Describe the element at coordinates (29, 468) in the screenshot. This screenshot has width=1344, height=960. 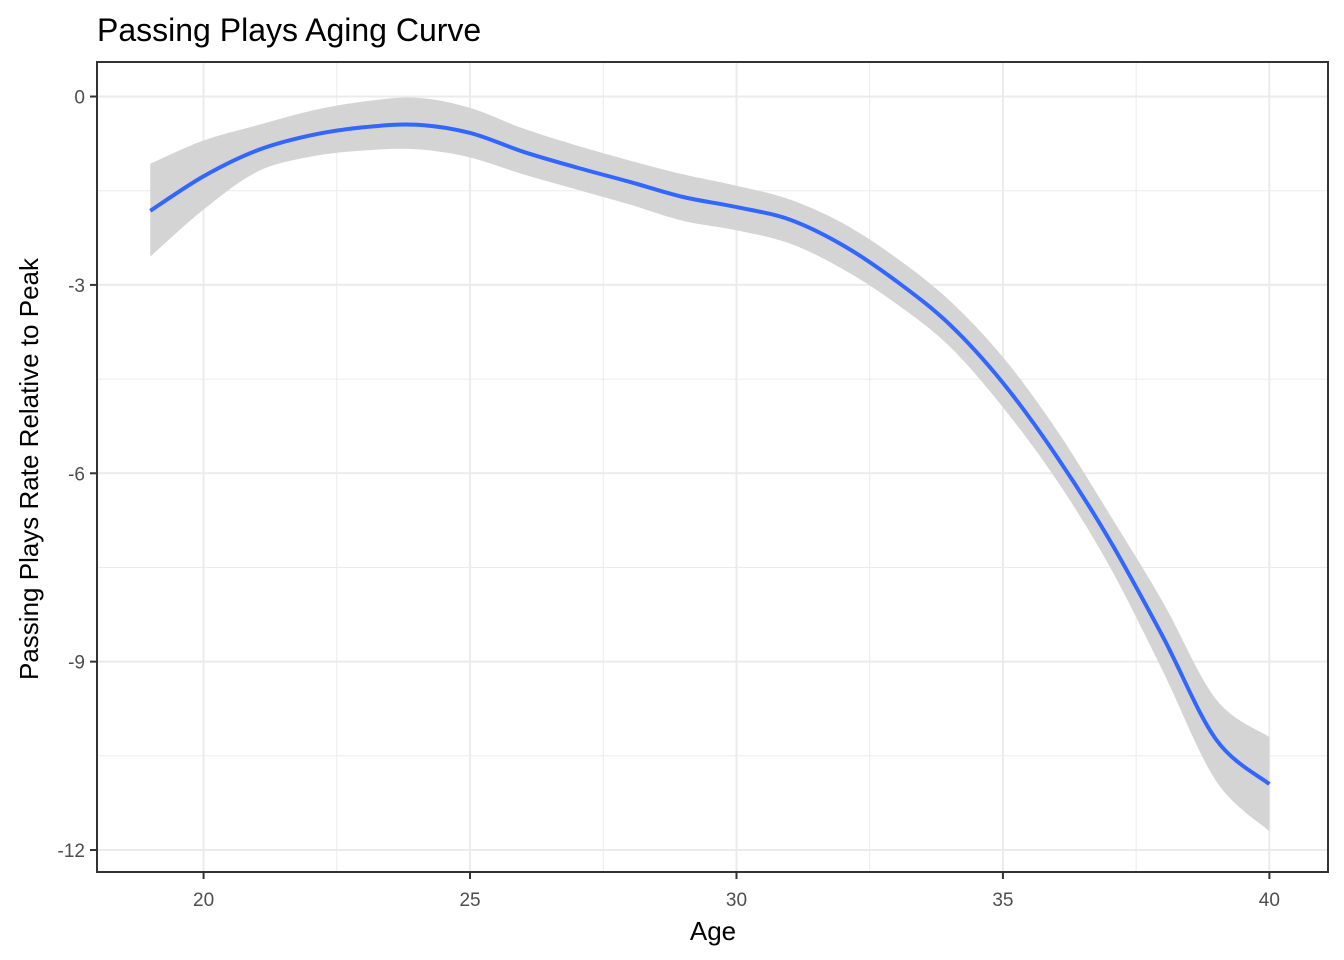
I see `y-axis-title: Passing Plays Rate Relative to Peak` at that location.